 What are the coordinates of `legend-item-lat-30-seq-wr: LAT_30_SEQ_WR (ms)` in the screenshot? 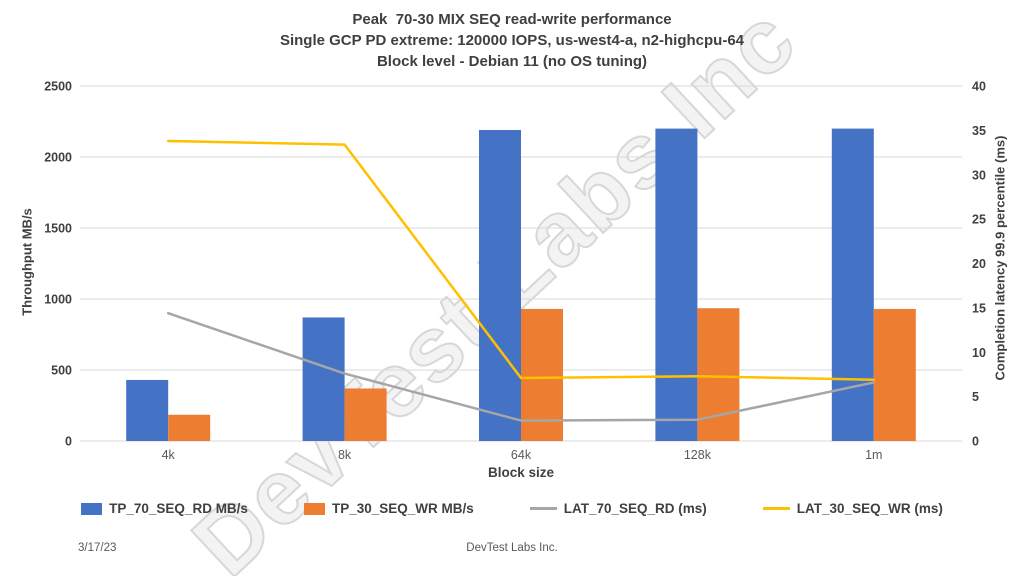 It's located at (852, 508).